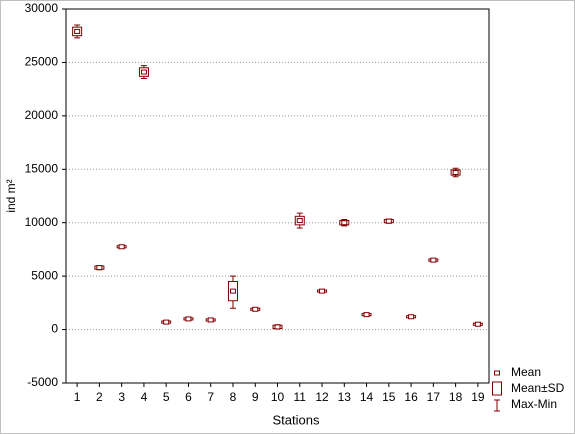  What do you see at coordinates (54, 329) in the screenshot?
I see `y-tick-label: 0` at bounding box center [54, 329].